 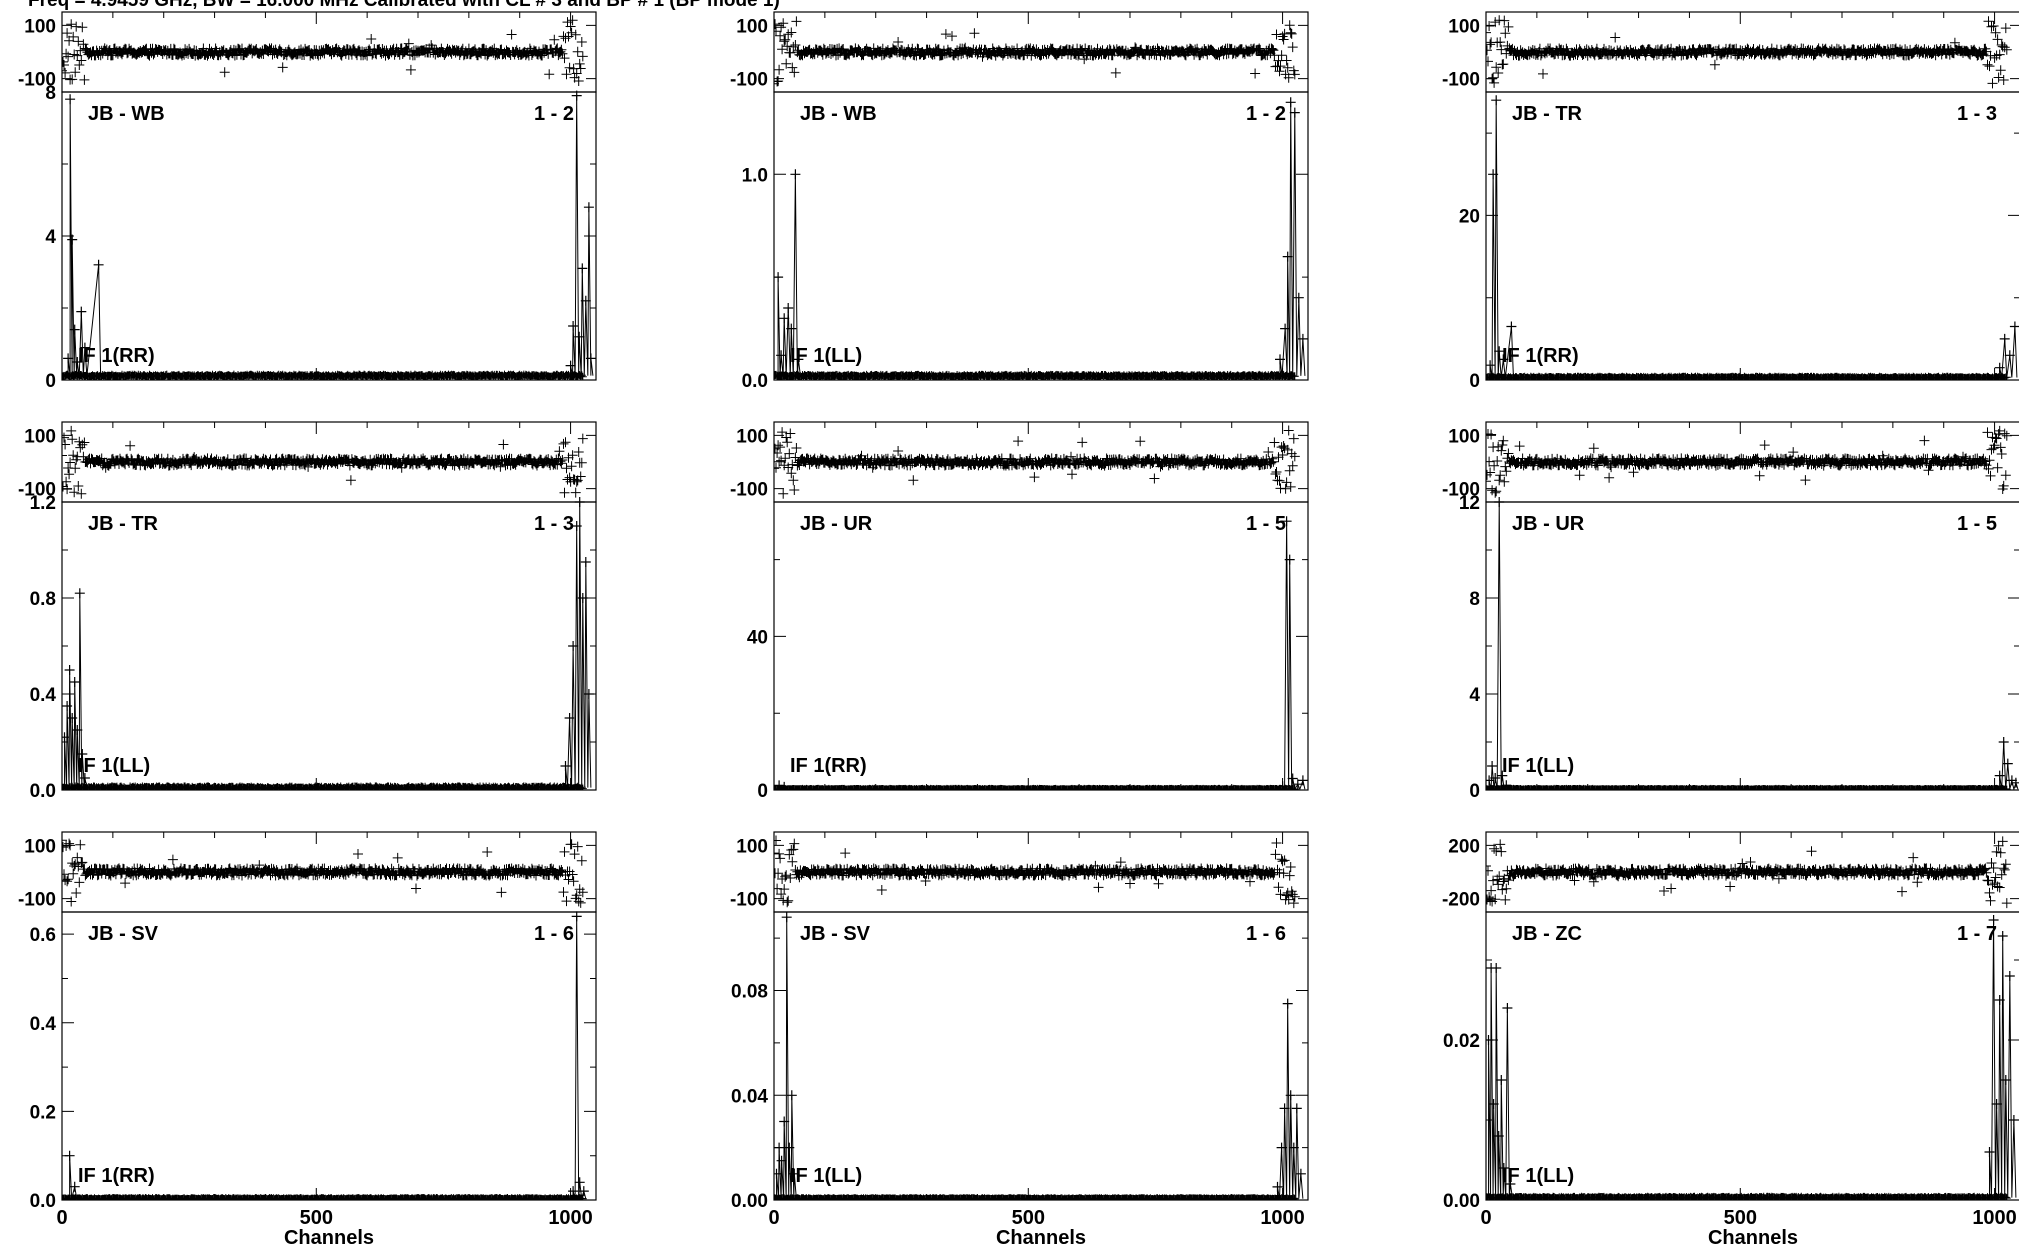 I want to click on baseline-id-label: 1 - 2, so click(x=554, y=114).